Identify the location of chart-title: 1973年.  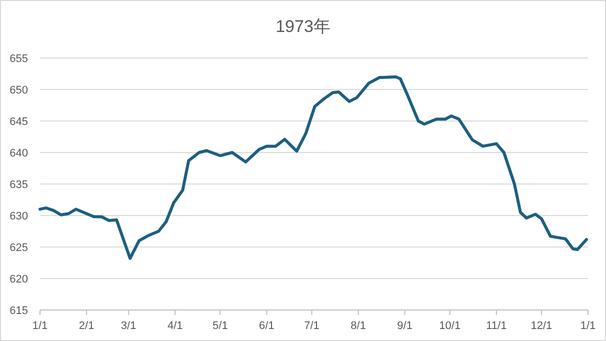
(303, 26).